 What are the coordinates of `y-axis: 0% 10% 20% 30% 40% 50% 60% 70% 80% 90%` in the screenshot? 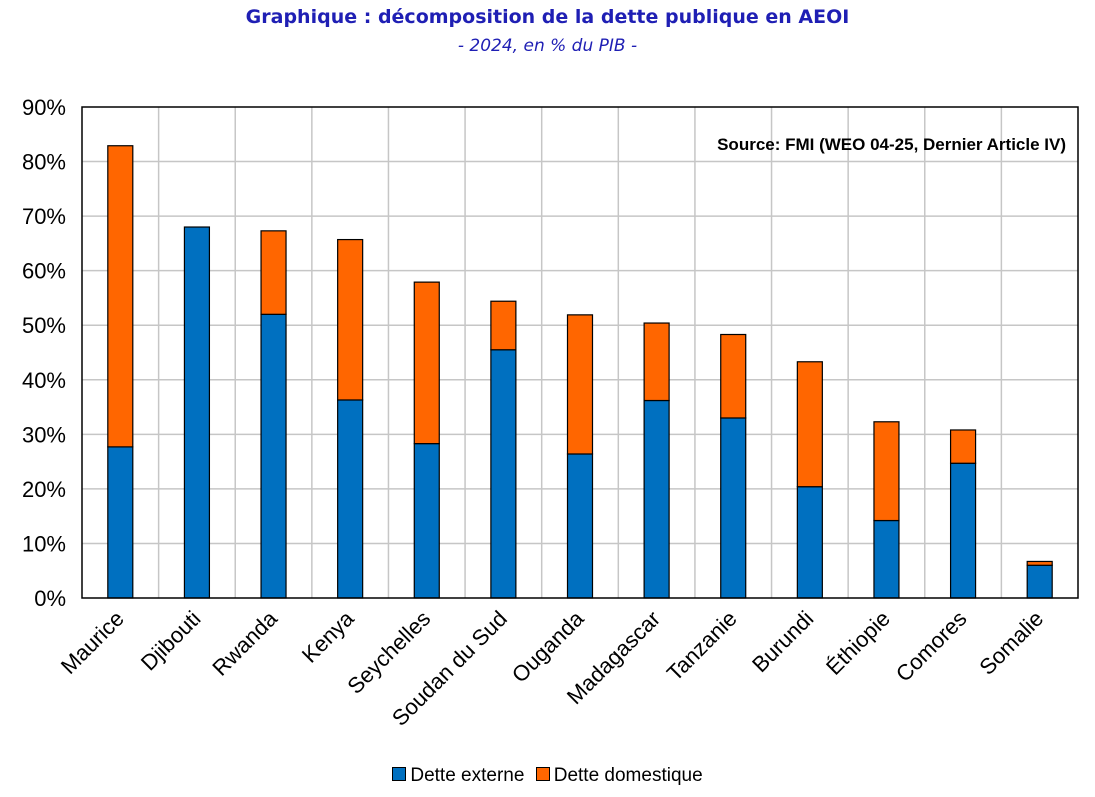 It's located at (44, 353).